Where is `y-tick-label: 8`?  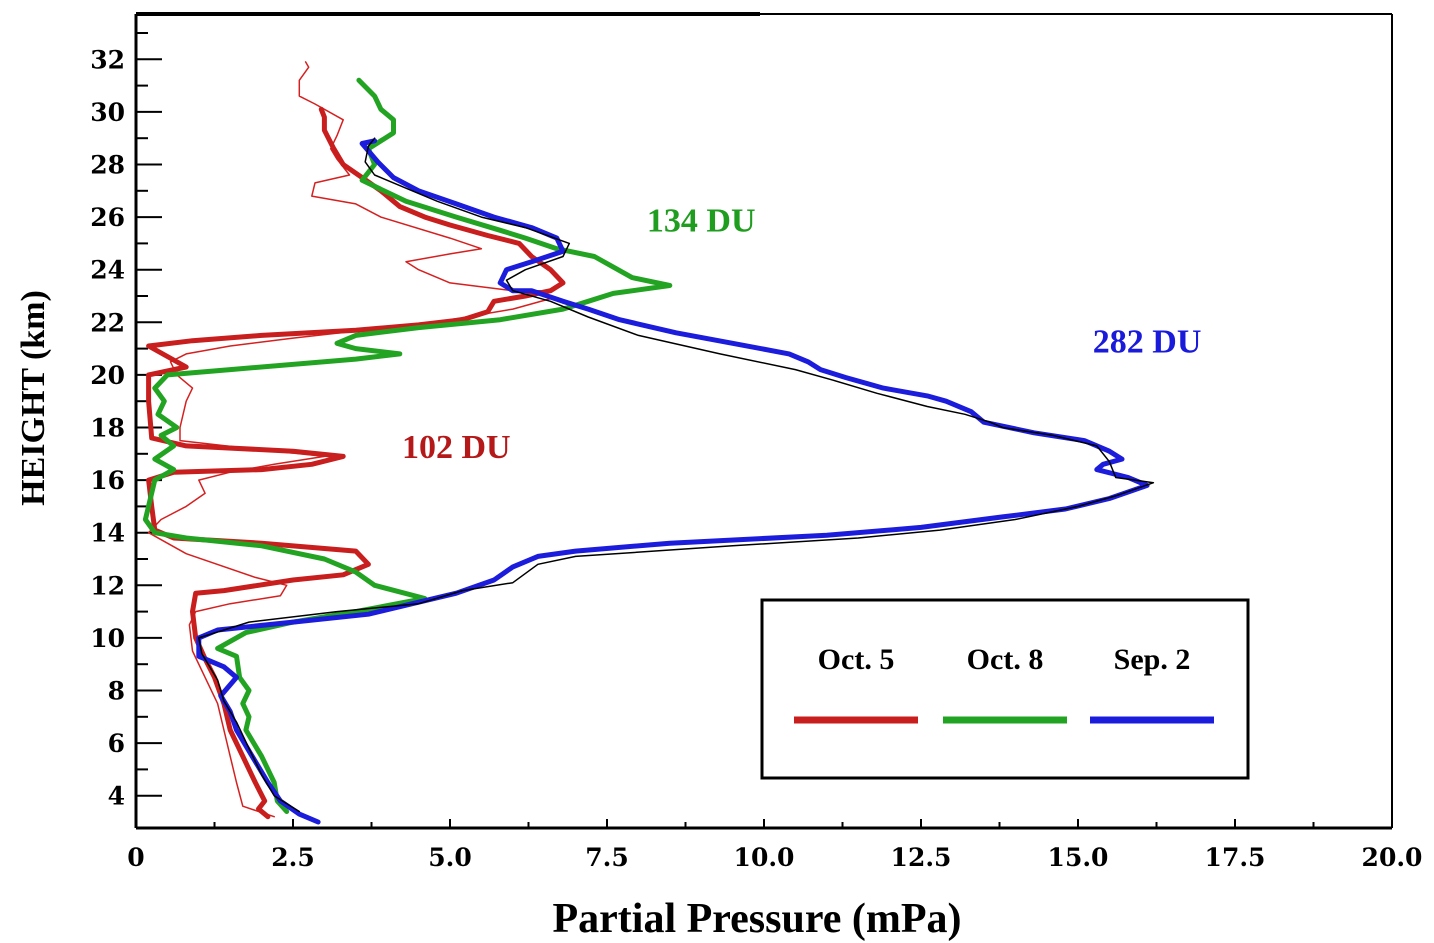 y-tick-label: 8 is located at coordinates (116, 691).